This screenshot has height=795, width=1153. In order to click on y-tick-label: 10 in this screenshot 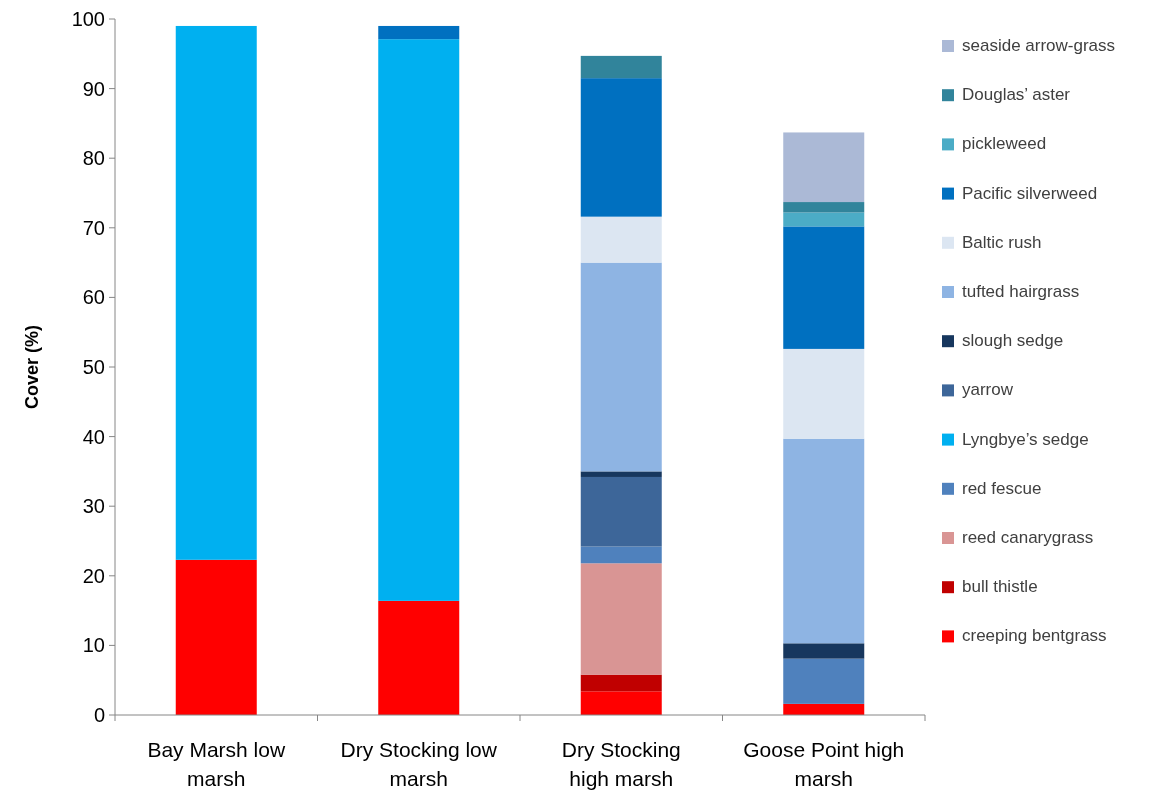, I will do `click(93, 645)`.